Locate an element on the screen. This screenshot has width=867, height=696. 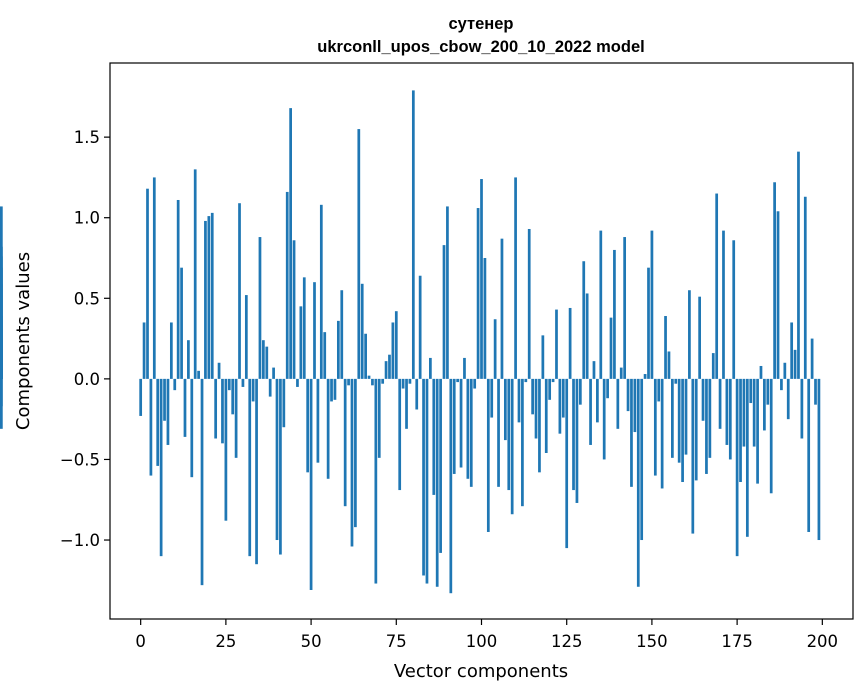
bar-undefined is located at coordinates (1, 323).